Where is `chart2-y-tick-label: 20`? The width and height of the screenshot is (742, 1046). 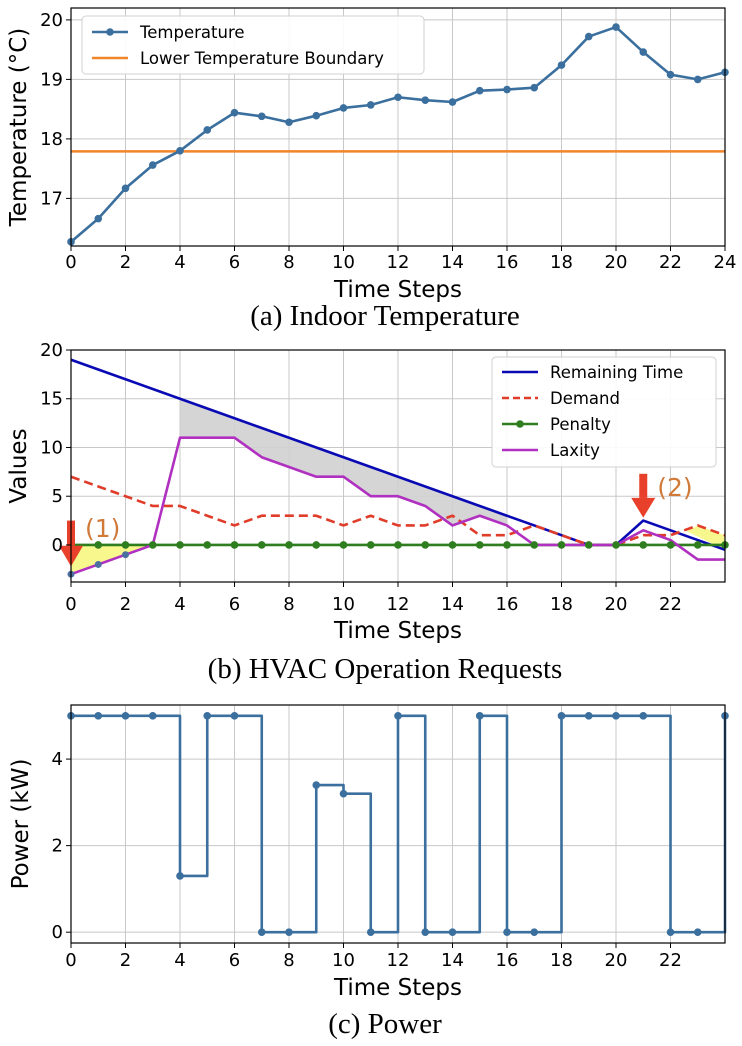
chart2-y-tick-label: 20 is located at coordinates (51, 350).